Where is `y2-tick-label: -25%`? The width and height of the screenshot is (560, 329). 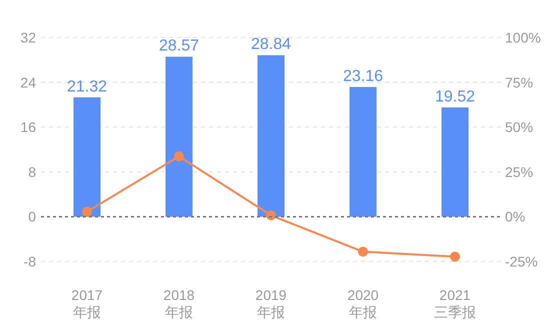 y2-tick-label: -25% is located at coordinates (521, 262).